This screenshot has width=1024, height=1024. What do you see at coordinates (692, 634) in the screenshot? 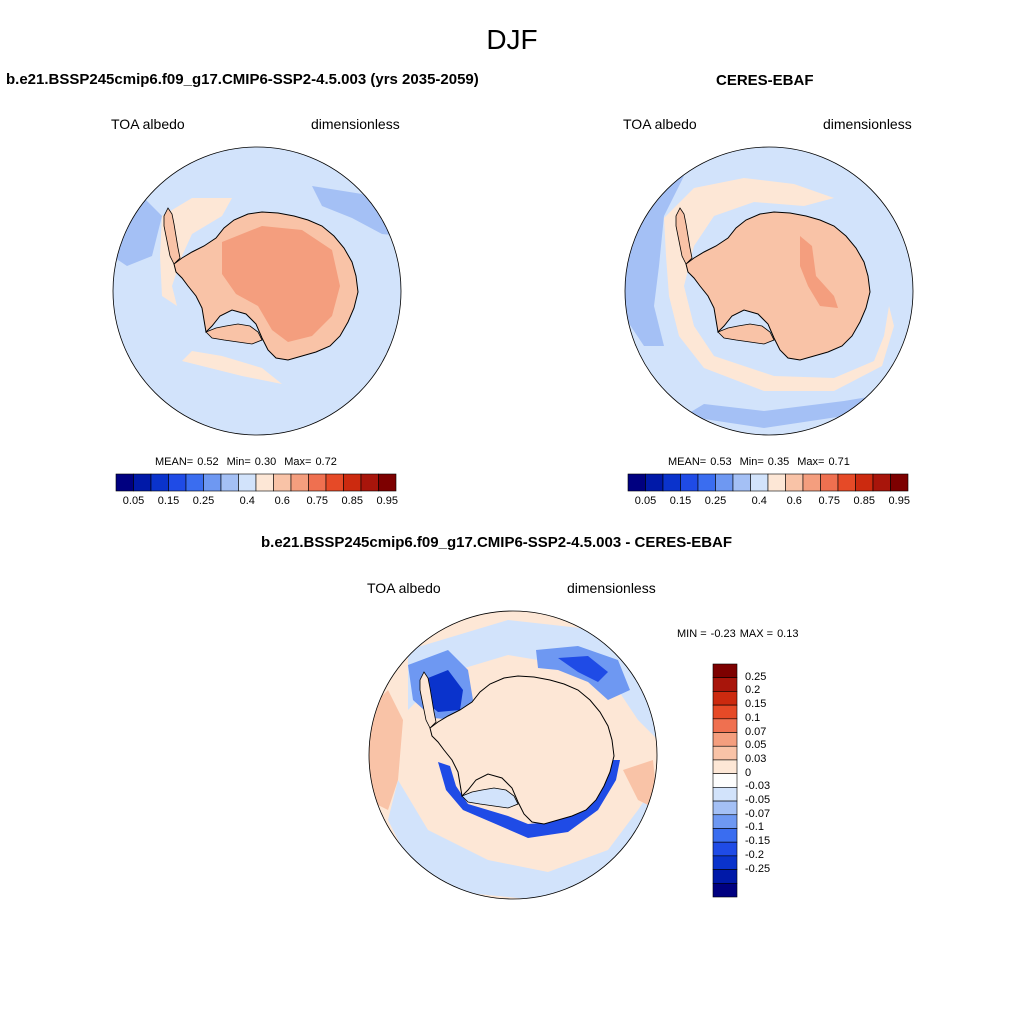
I see `diff-min-label: MIN =` at bounding box center [692, 634].